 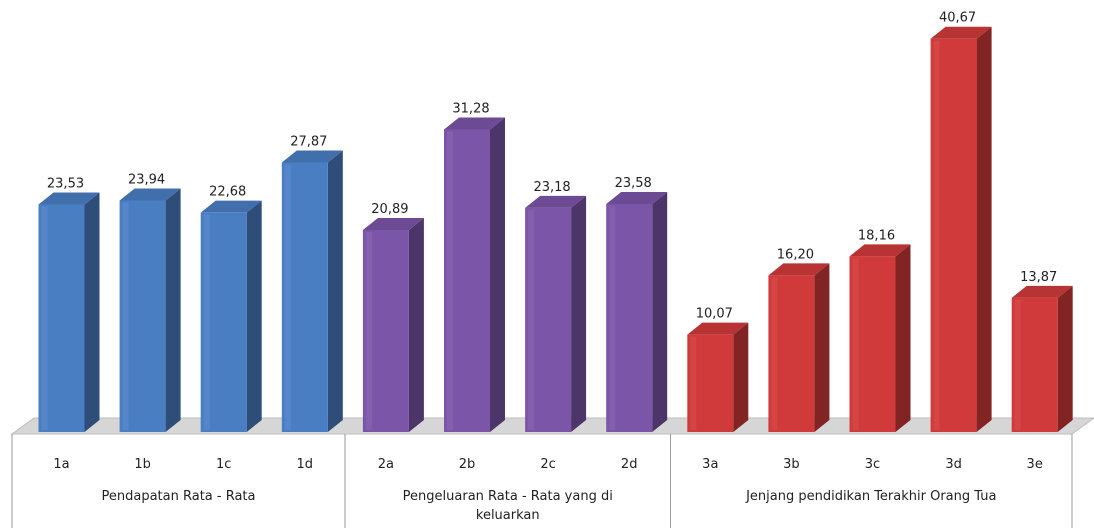 I want to click on bar-2c, so click(x=556, y=313).